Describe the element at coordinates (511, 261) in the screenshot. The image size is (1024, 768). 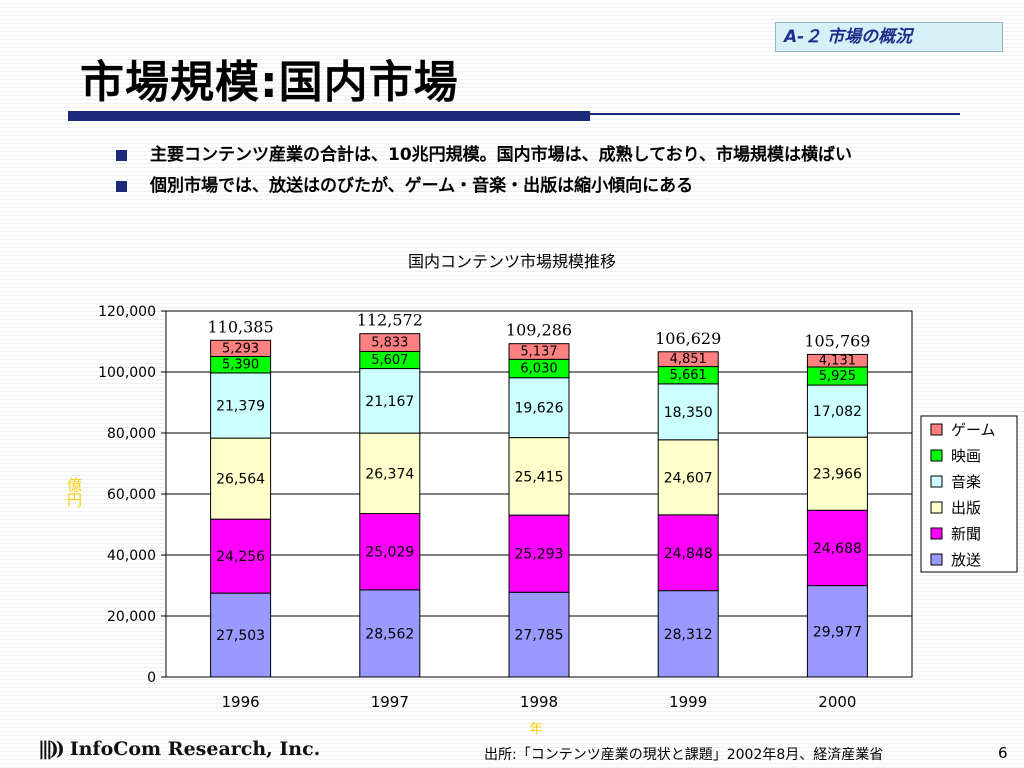
I see `chart-title: 国内コンテンツ市場規模推移` at that location.